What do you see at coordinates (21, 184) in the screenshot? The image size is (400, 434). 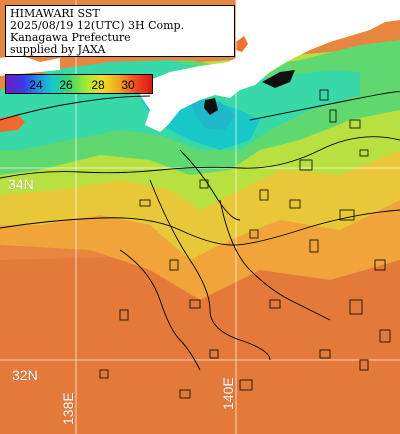 I see `lat-label-34n: 34N` at bounding box center [21, 184].